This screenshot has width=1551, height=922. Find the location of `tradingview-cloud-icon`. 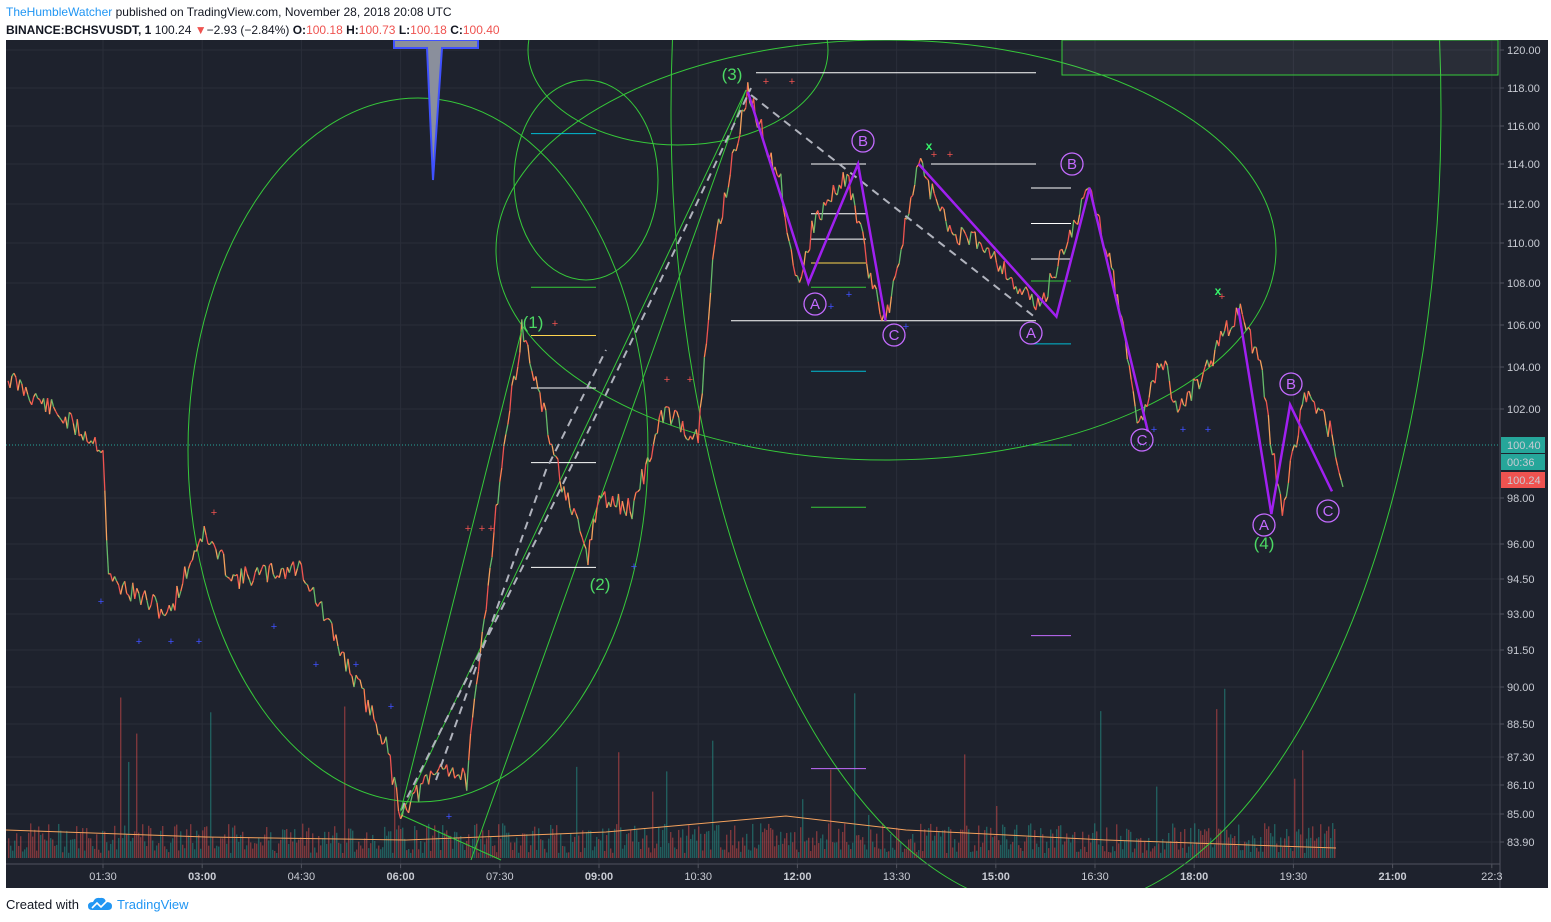

tradingview-cloud-icon is located at coordinates (100, 904).